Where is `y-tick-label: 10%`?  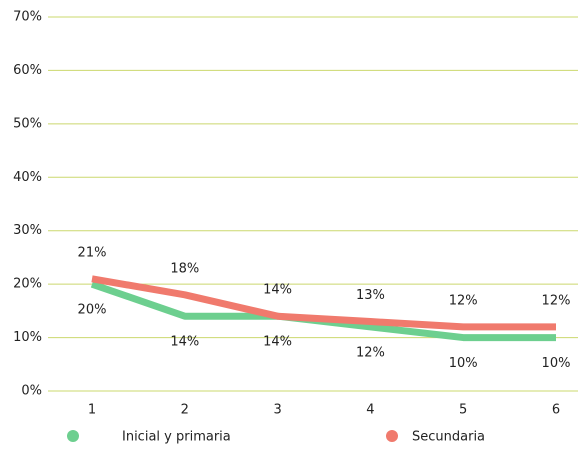
y-tick-label: 10% is located at coordinates (27, 337).